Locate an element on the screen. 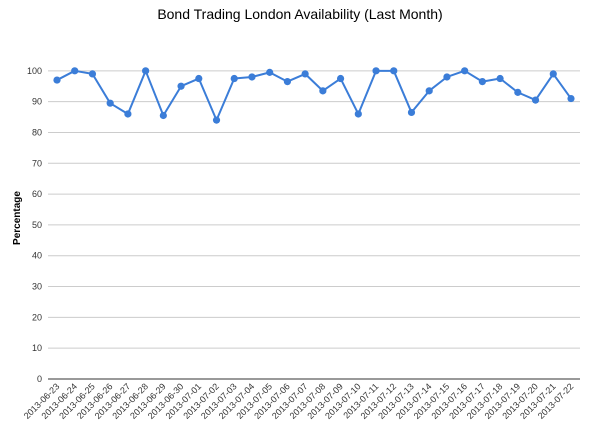 Image resolution: width=600 pixels, height=435 pixels. y-tick-label: 80 is located at coordinates (37, 132).